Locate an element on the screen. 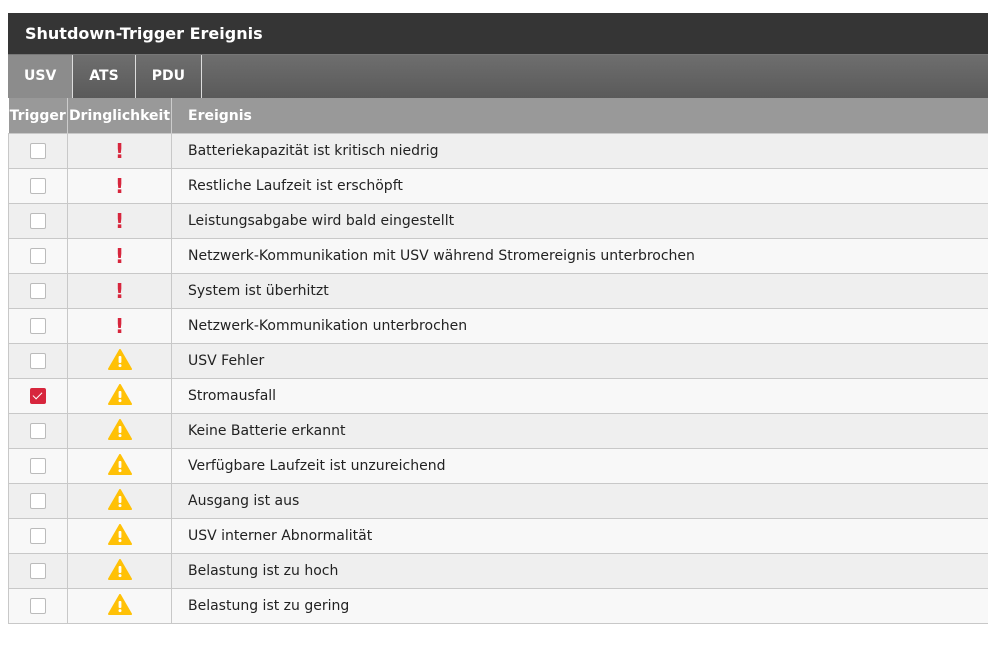 This screenshot has height=657, width=988. table-row: ! Netzwerk-Kommunikation unterbrochen is located at coordinates (498, 326).